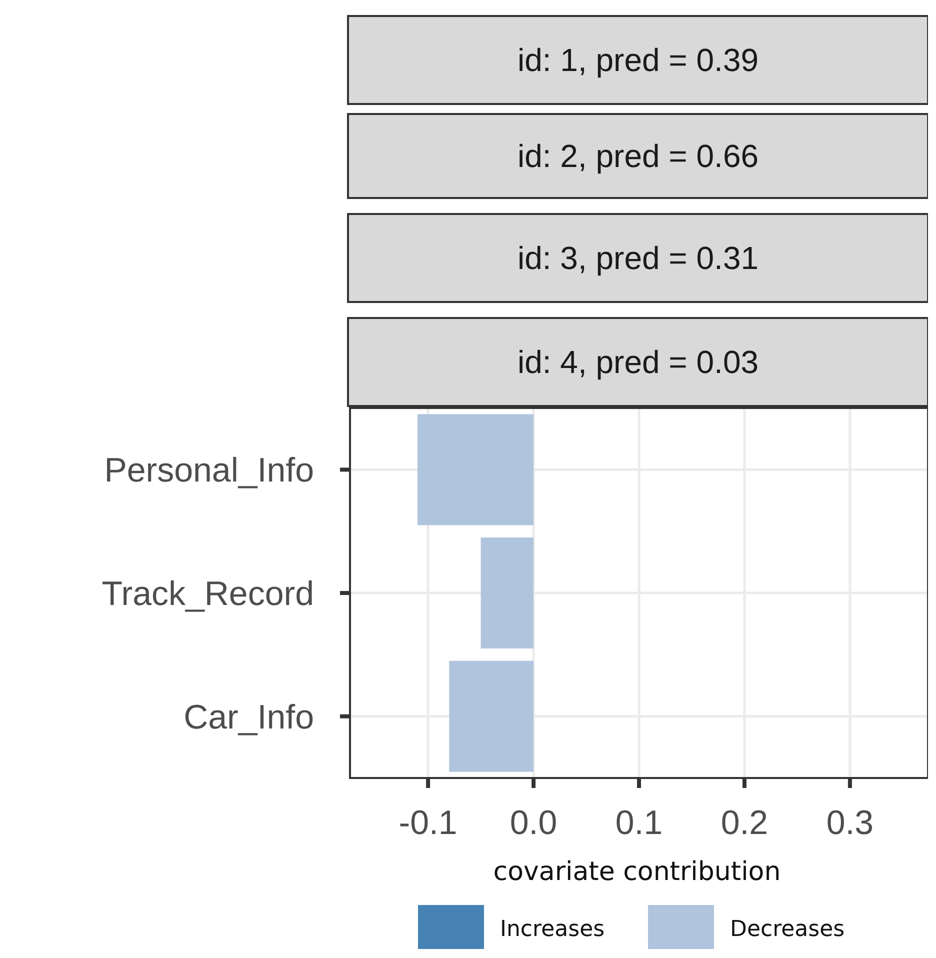  What do you see at coordinates (787, 929) in the screenshot?
I see `legend-label: Decreases` at bounding box center [787, 929].